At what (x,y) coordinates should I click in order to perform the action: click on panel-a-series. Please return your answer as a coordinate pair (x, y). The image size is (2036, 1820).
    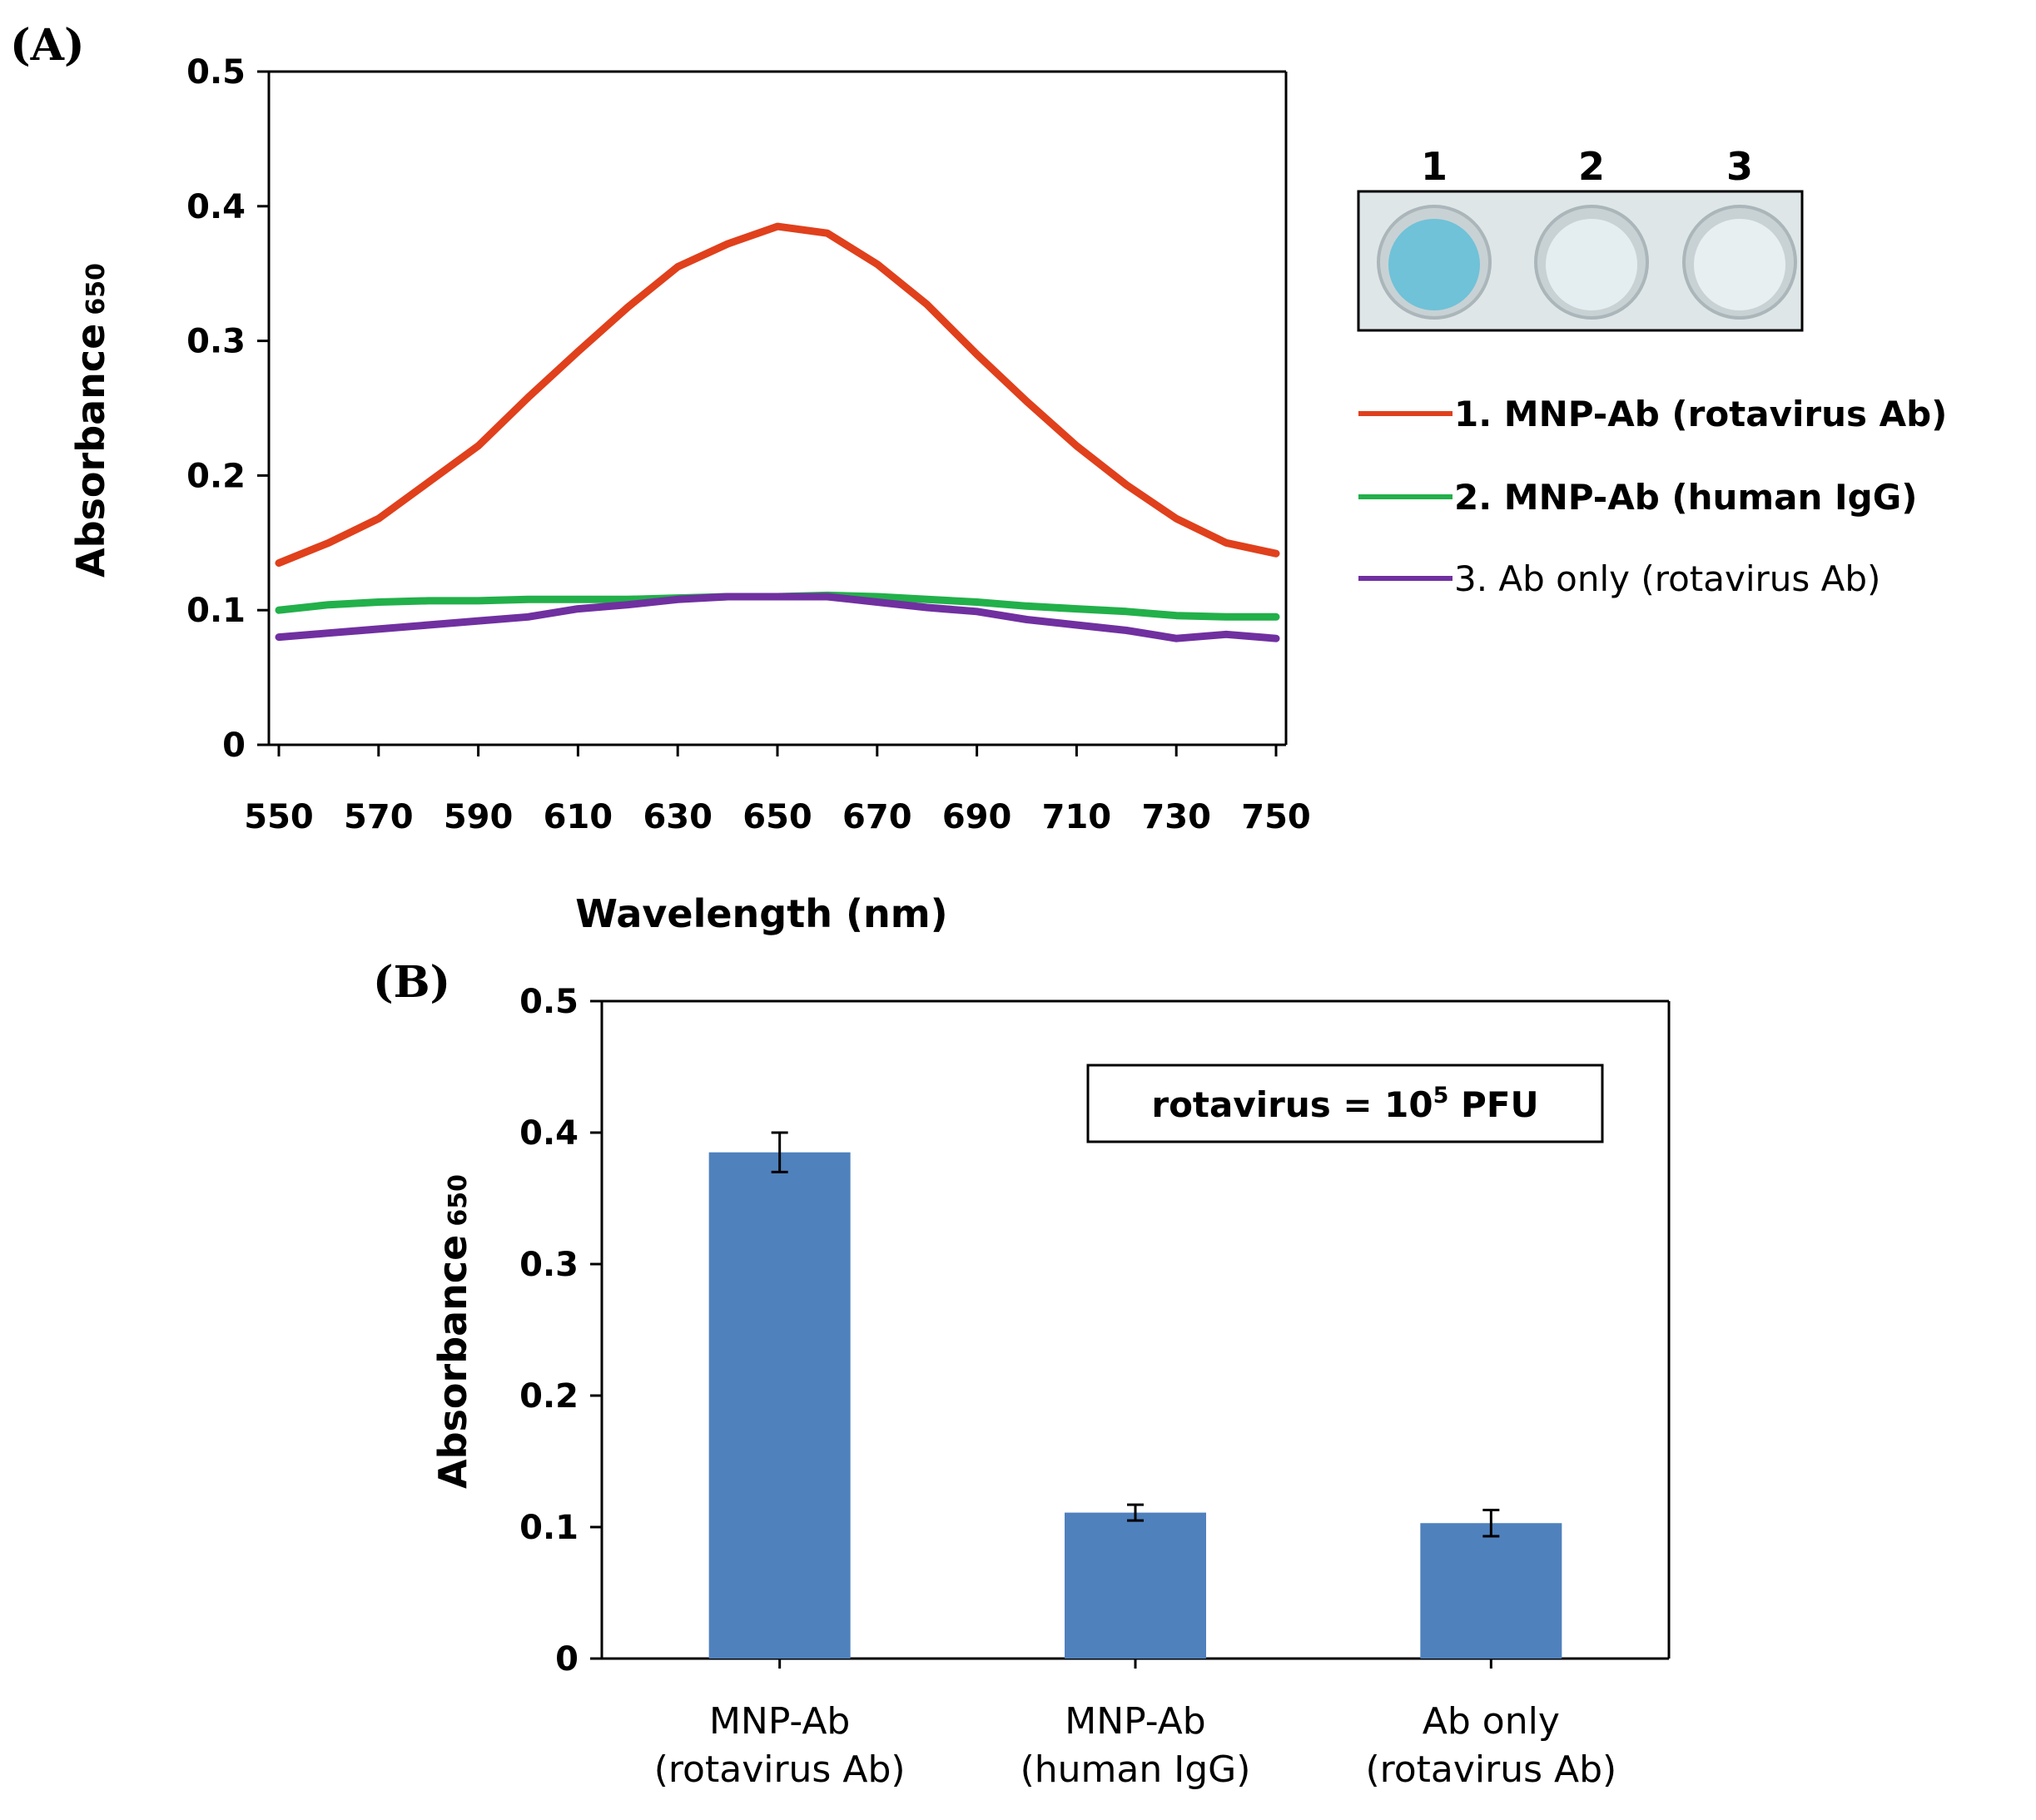
    Looking at the image, I should click on (777, 432).